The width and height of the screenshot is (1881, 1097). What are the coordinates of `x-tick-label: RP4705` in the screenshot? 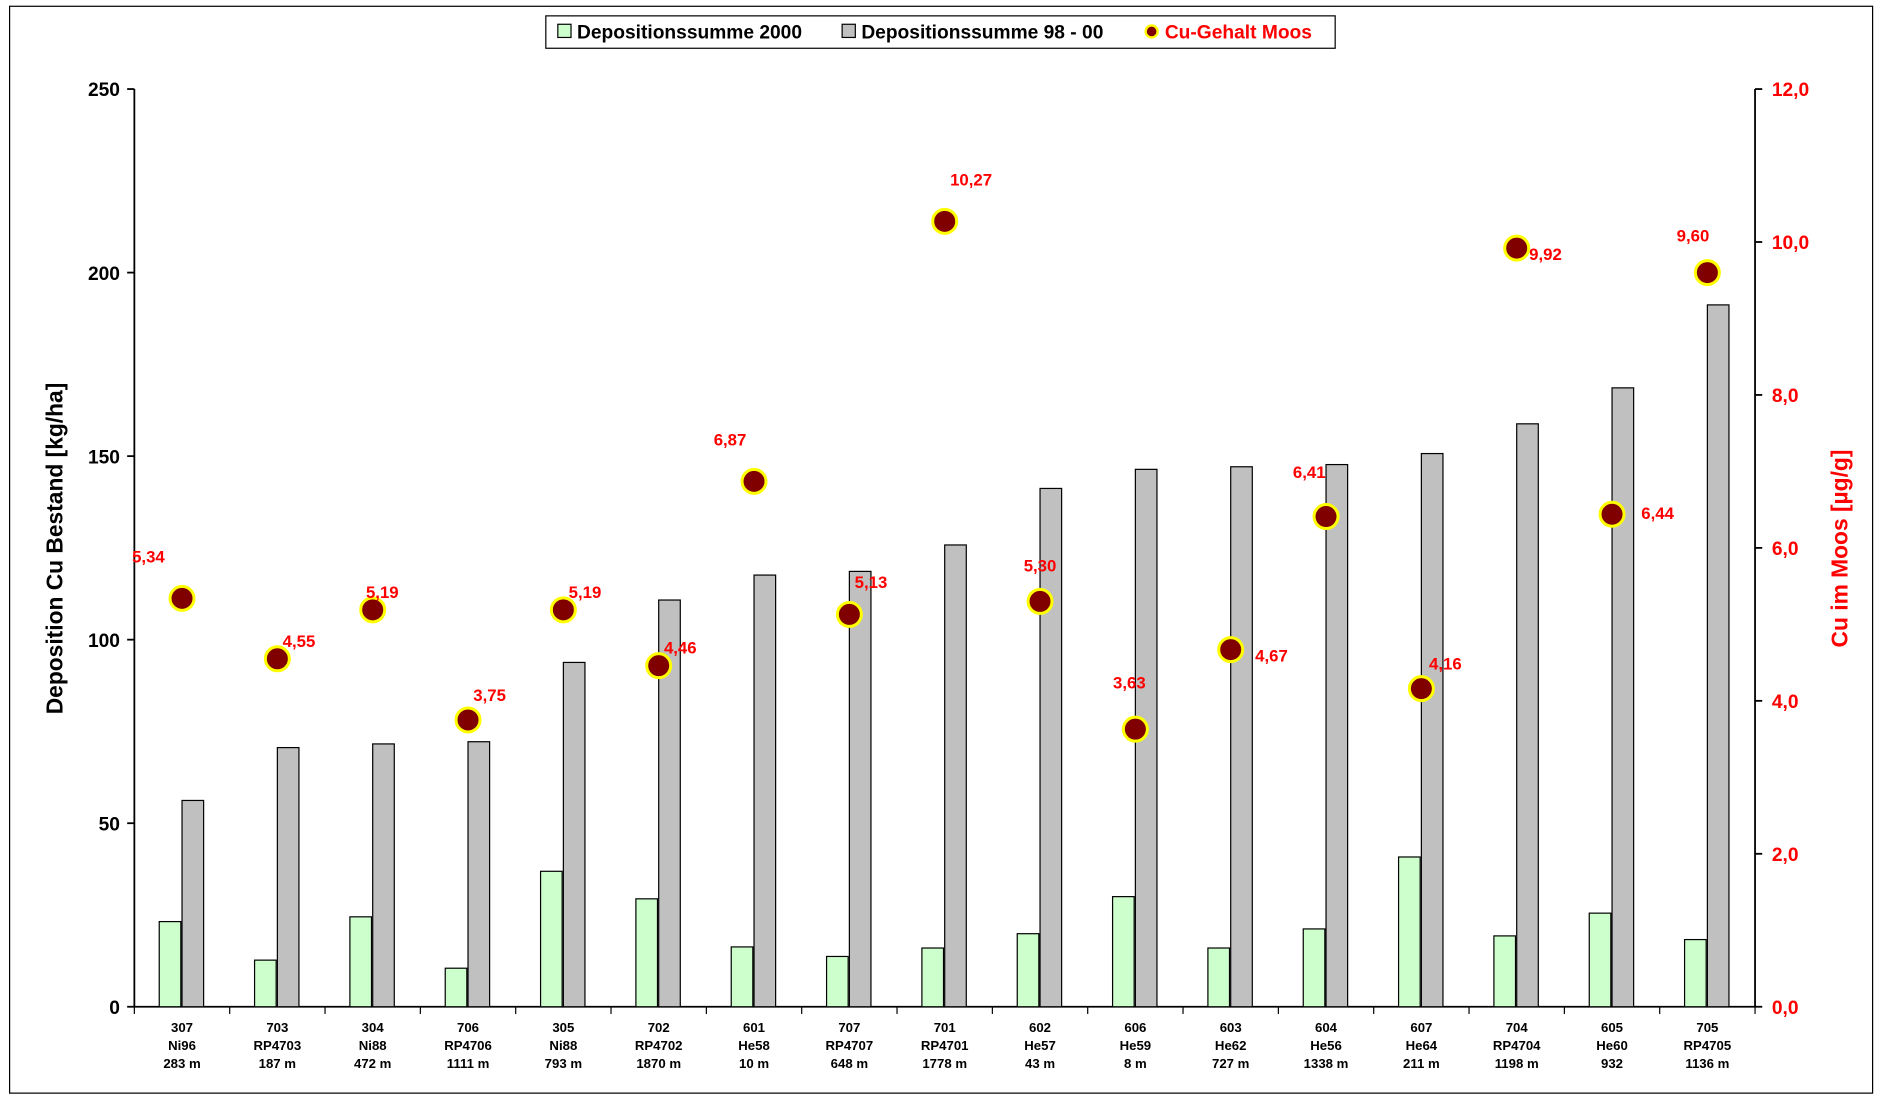 It's located at (1708, 1045).